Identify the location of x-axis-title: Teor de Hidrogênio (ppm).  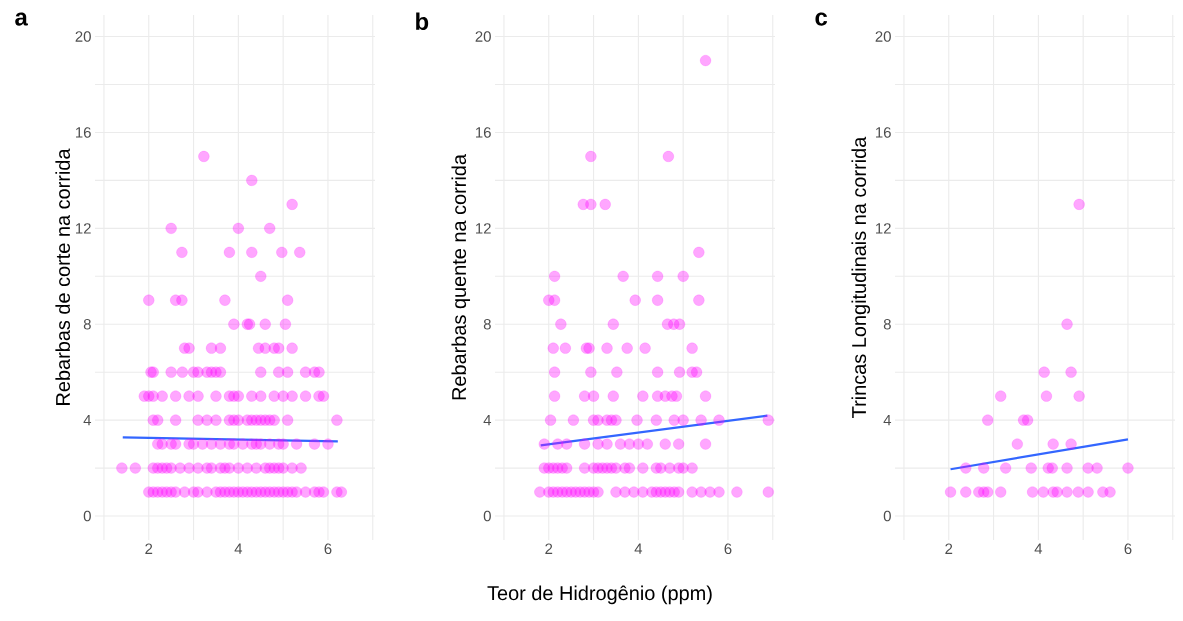
(599, 595).